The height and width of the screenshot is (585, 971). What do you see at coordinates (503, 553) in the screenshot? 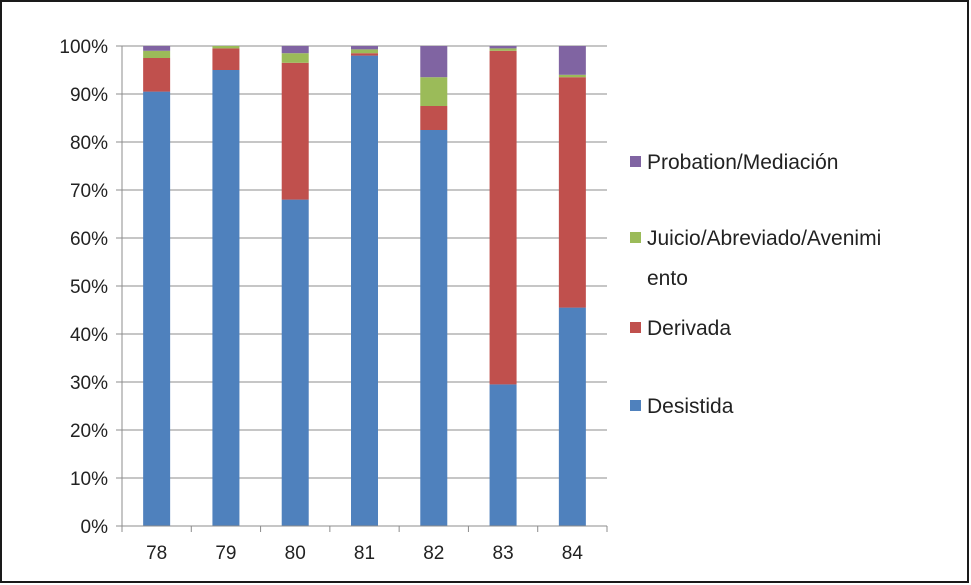
I see `x-tick-label: 83` at bounding box center [503, 553].